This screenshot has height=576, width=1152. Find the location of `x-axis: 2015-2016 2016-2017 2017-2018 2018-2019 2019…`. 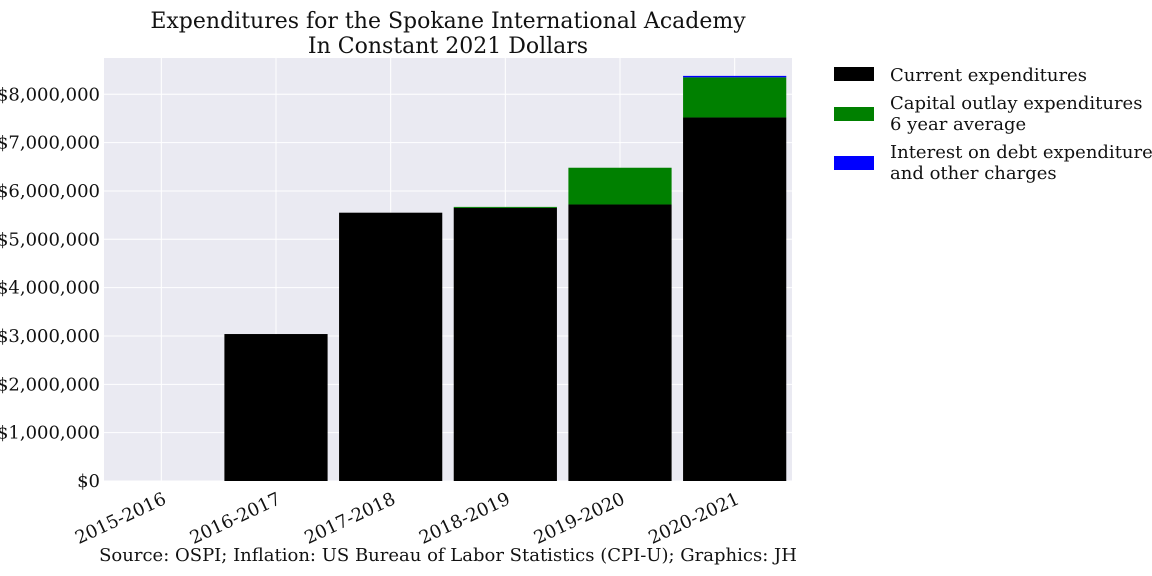

x-axis: 2015-2016 2016-2017 2017-2018 2018-2019 2019… is located at coordinates (407, 518).